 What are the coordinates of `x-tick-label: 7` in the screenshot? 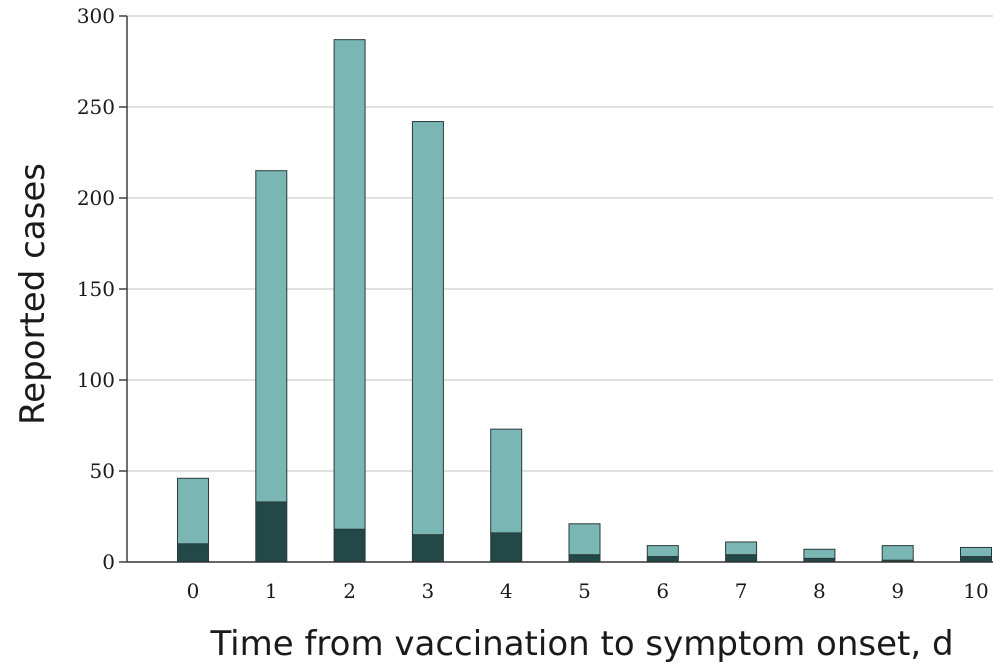 It's located at (741, 591).